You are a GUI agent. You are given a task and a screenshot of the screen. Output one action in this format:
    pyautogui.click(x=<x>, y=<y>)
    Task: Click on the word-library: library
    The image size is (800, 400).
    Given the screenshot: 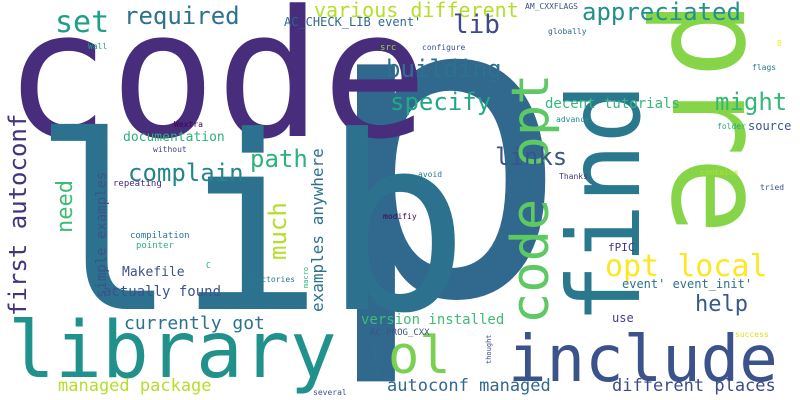 What is the action you would take?
    pyautogui.click(x=172, y=351)
    